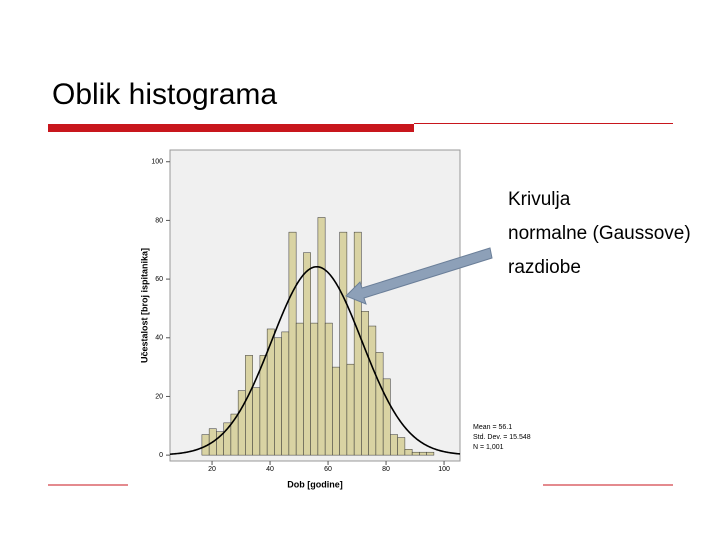 The height and width of the screenshot is (545, 720). What do you see at coordinates (212, 469) in the screenshot?
I see `x-tick-label: 20` at bounding box center [212, 469].